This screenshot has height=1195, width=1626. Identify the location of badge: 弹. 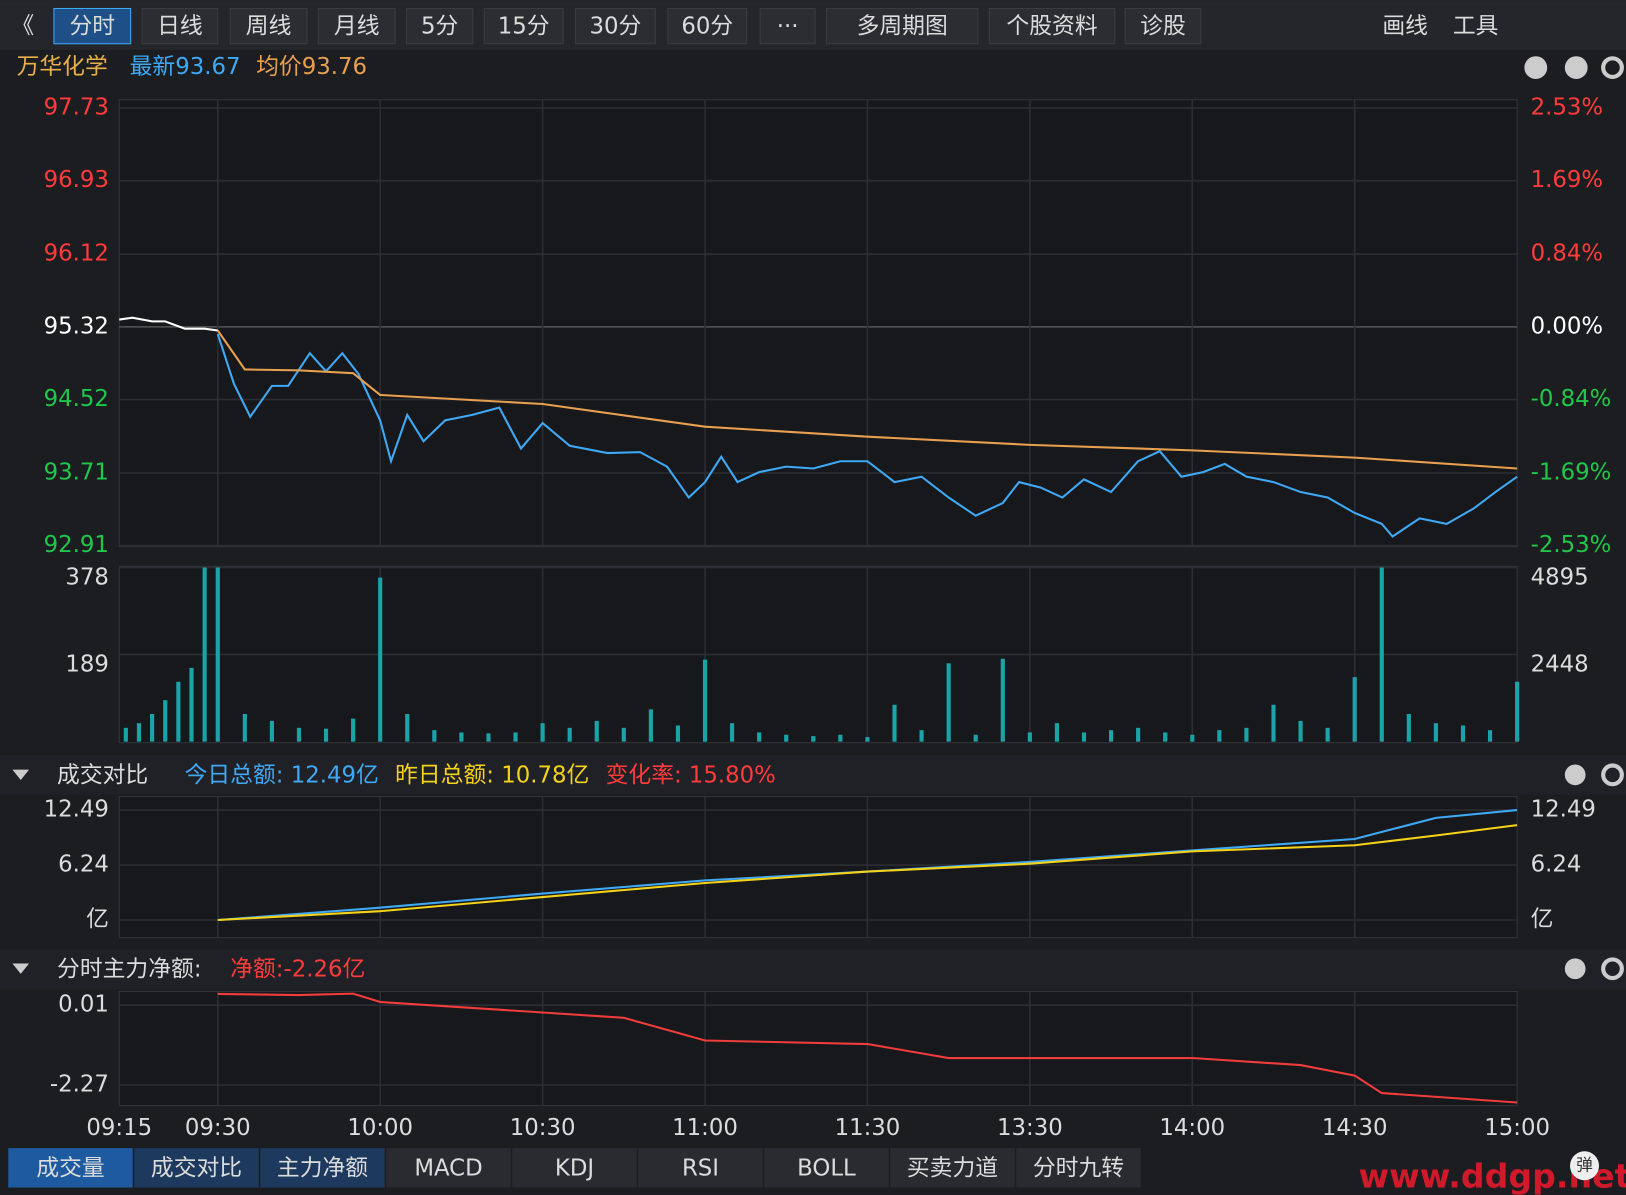
(1584, 1164).